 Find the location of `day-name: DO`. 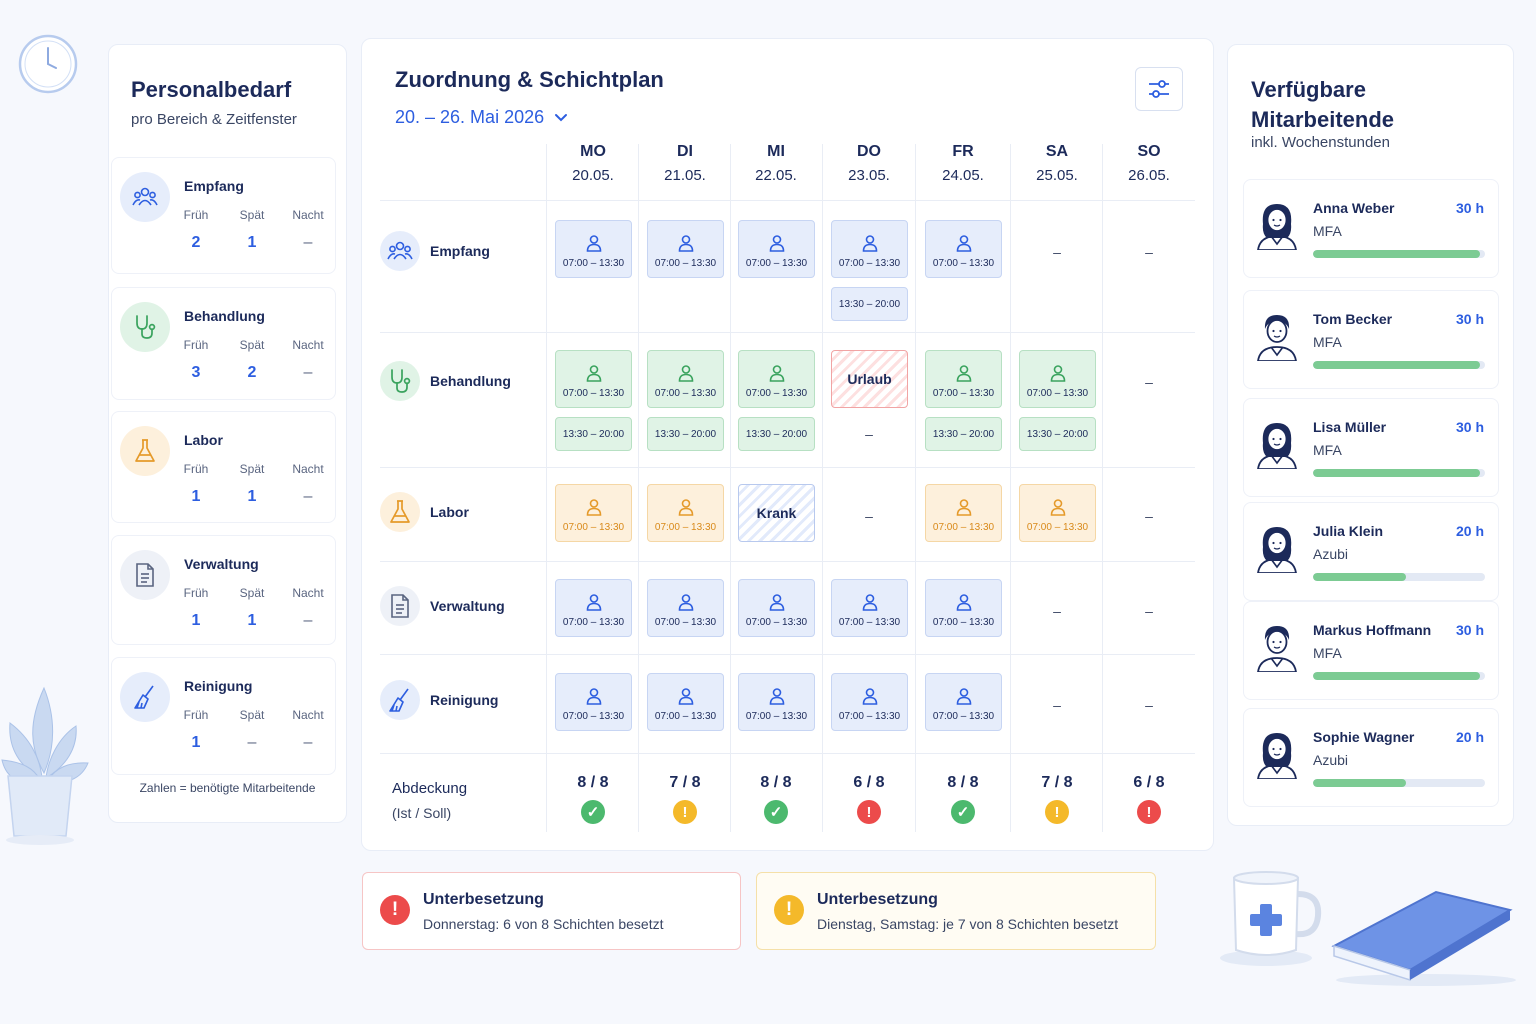

day-name: DO is located at coordinates (869, 151).